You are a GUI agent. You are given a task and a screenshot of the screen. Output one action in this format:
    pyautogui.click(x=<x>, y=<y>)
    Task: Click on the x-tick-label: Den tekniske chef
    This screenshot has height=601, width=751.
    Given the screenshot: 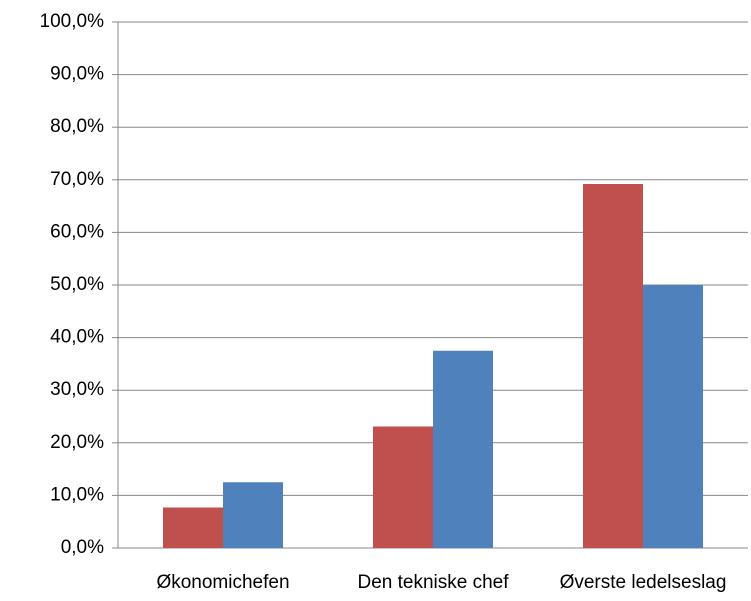 What is the action you would take?
    pyautogui.click(x=433, y=582)
    